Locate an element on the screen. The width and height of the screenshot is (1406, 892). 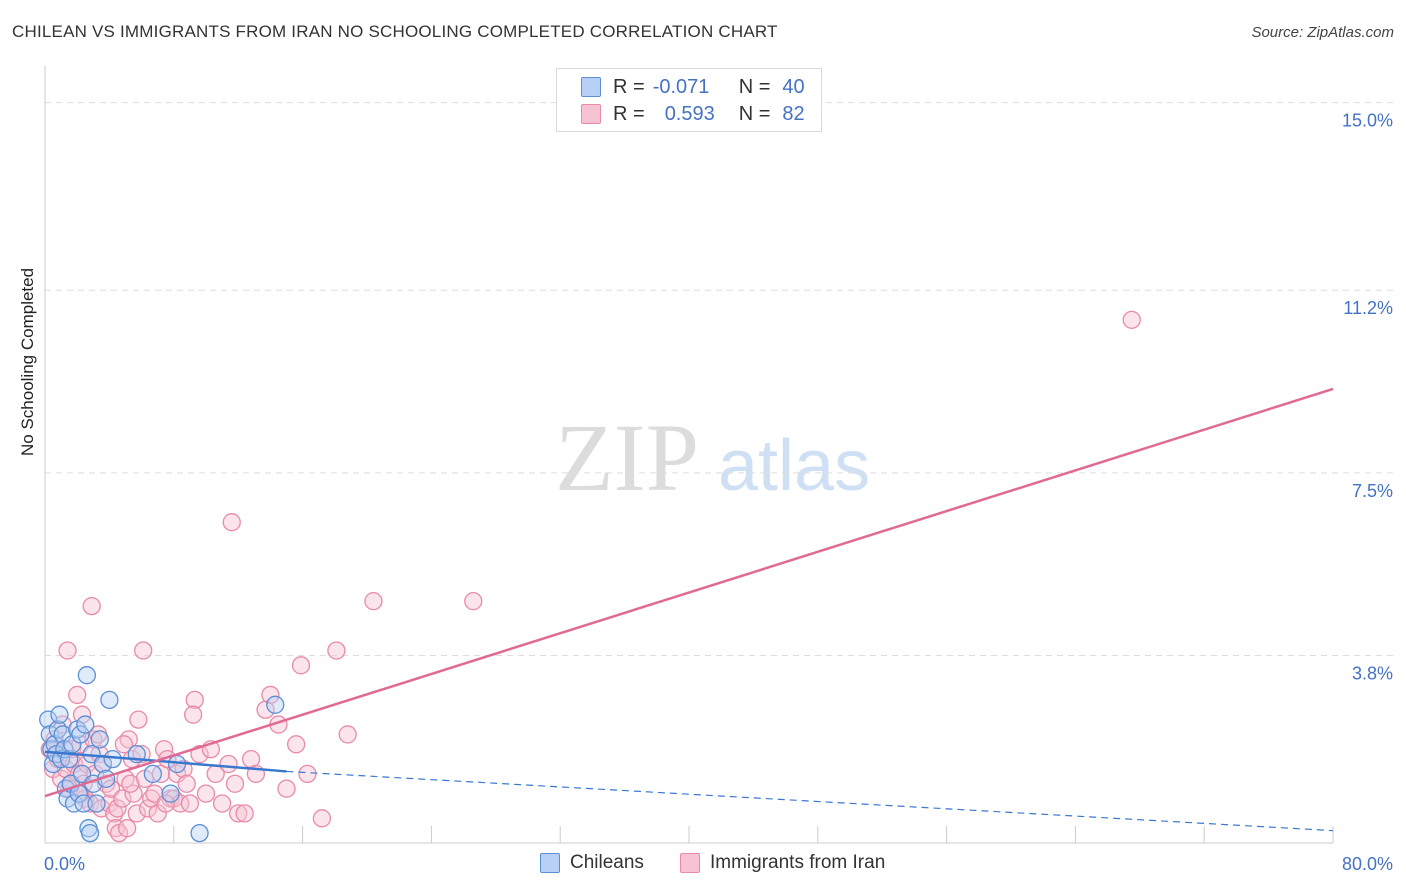
legend-n-value: 82 is located at coordinates (793, 113).